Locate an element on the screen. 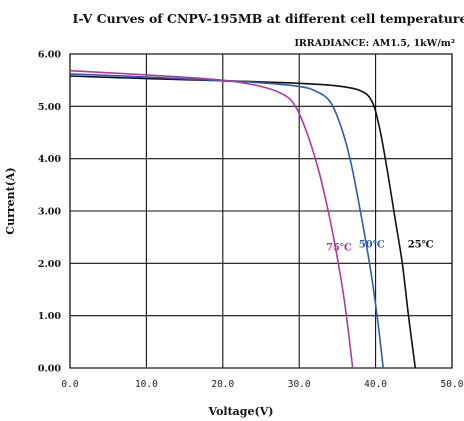 The image size is (464, 421). x-tick-label: 40.0 is located at coordinates (375, 384).